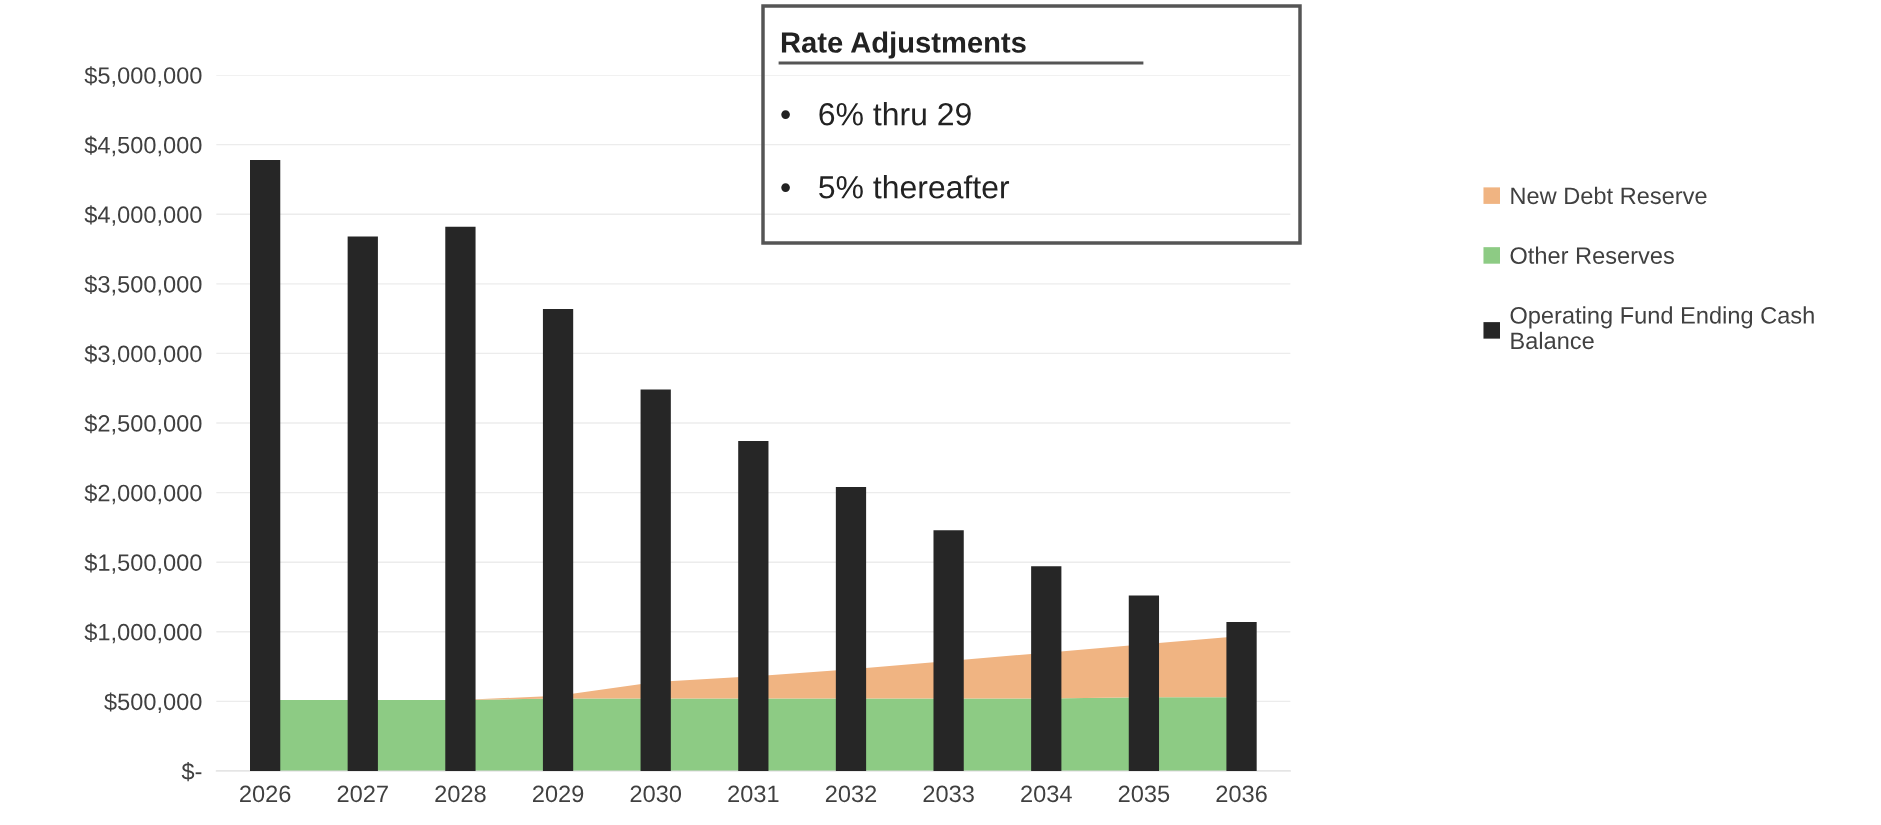 This screenshot has height=825, width=1881. What do you see at coordinates (143, 563) in the screenshot?
I see `y-tick-label: $1,500,000` at bounding box center [143, 563].